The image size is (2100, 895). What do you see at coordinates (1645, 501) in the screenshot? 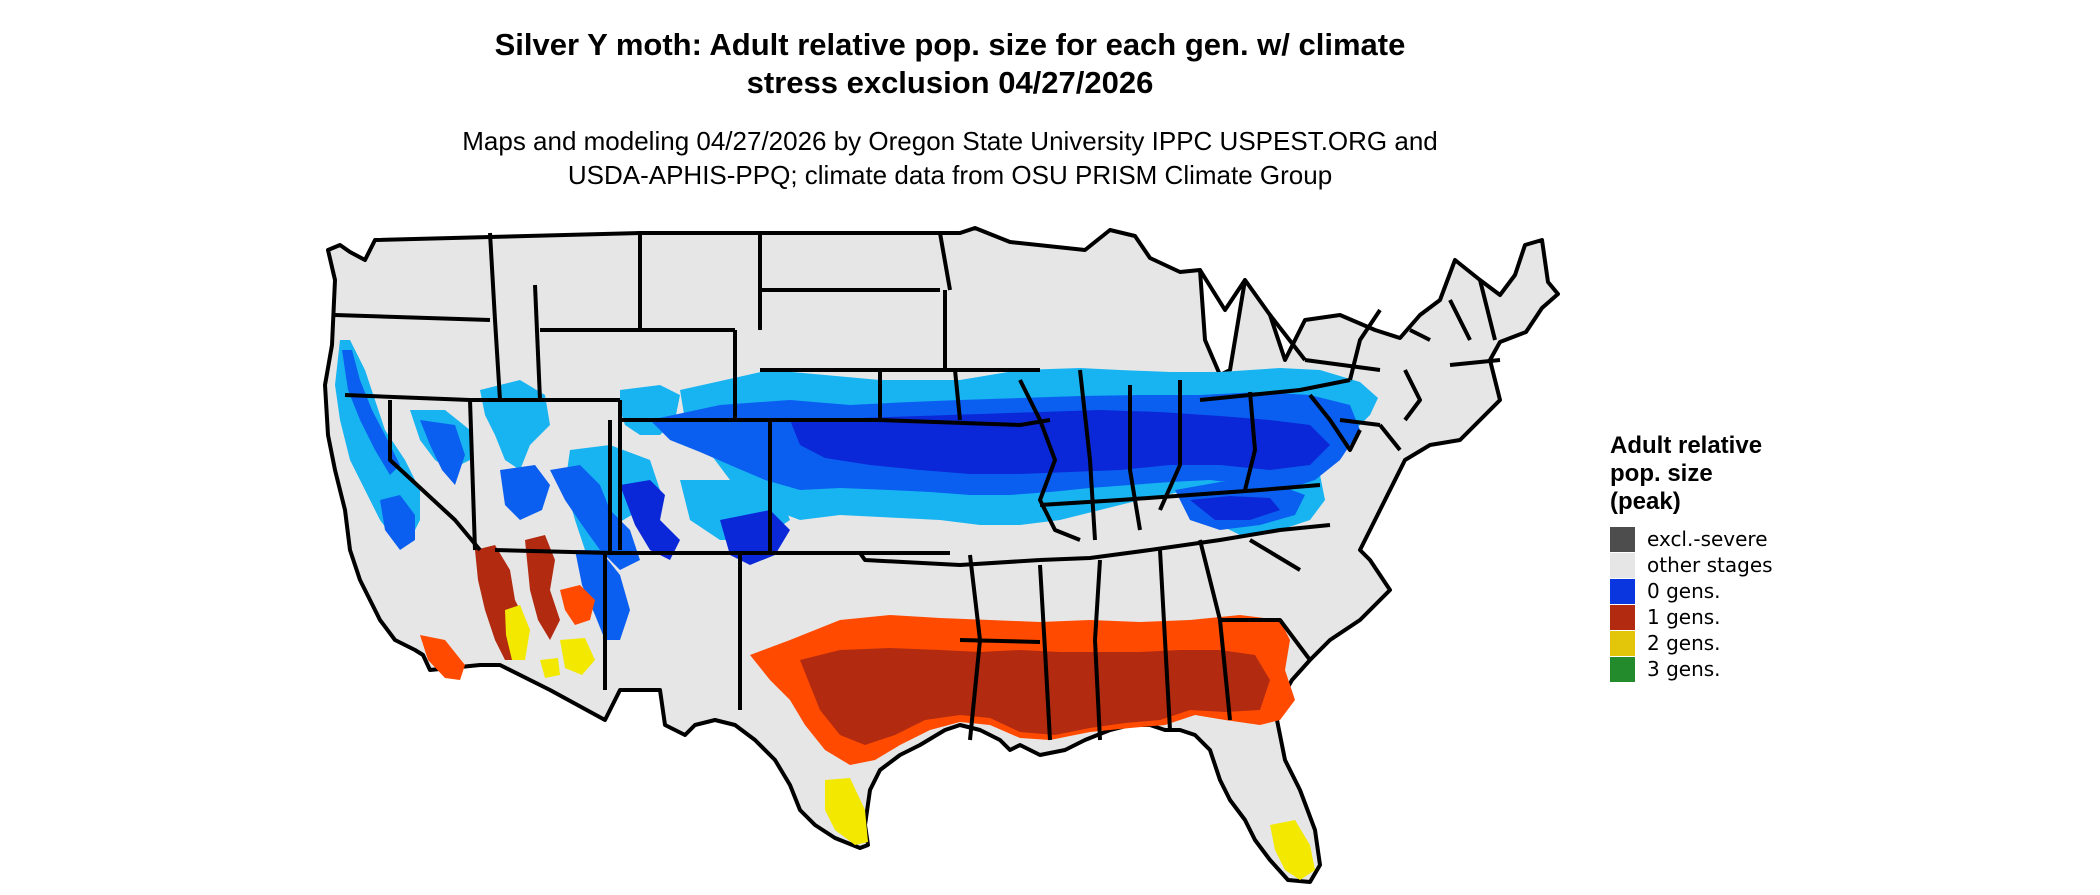
I see `legend-title-line-3: (peak)` at bounding box center [1645, 501].